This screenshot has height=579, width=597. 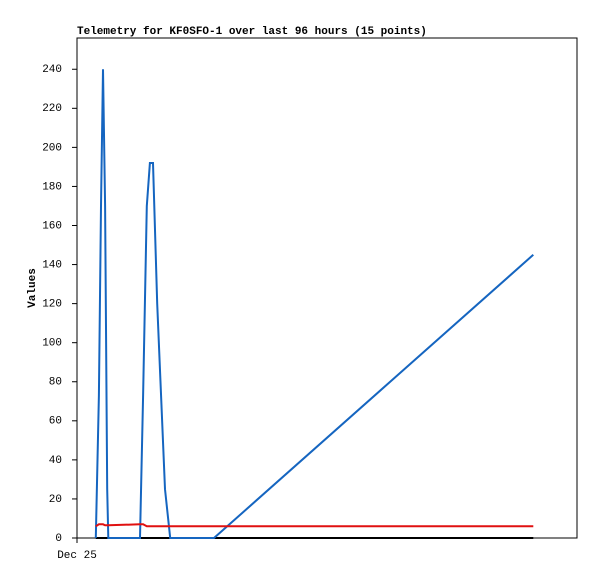 What do you see at coordinates (58, 539) in the screenshot?
I see `y-tick-label: 0` at bounding box center [58, 539].